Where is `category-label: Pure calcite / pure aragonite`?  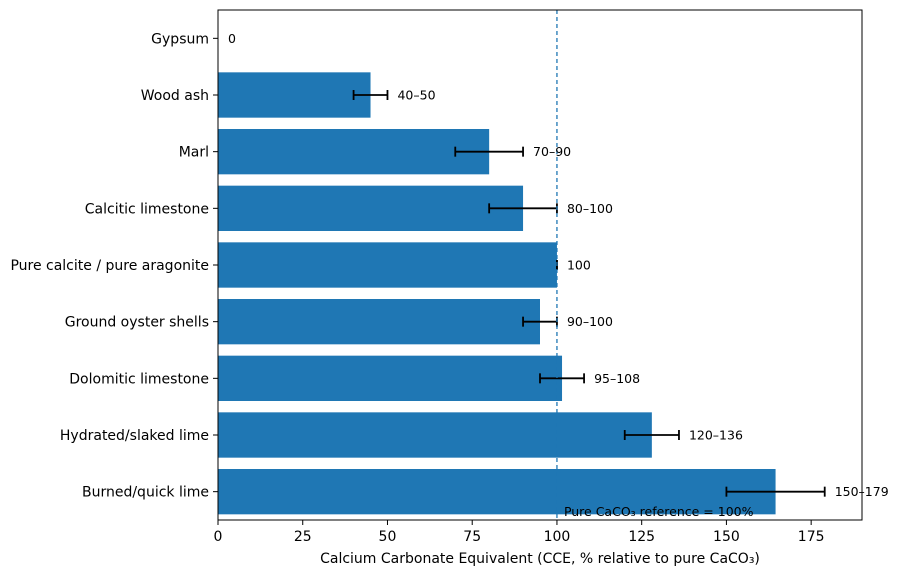 category-label: Pure calcite / pure aragonite is located at coordinates (109, 266).